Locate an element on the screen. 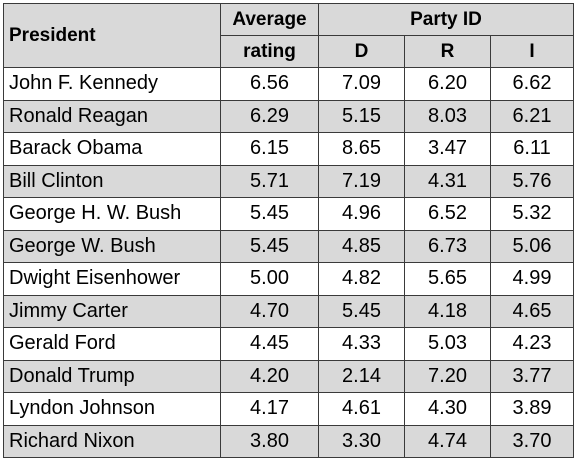 The height and width of the screenshot is (473, 576). independent-column-header: I is located at coordinates (532, 51).